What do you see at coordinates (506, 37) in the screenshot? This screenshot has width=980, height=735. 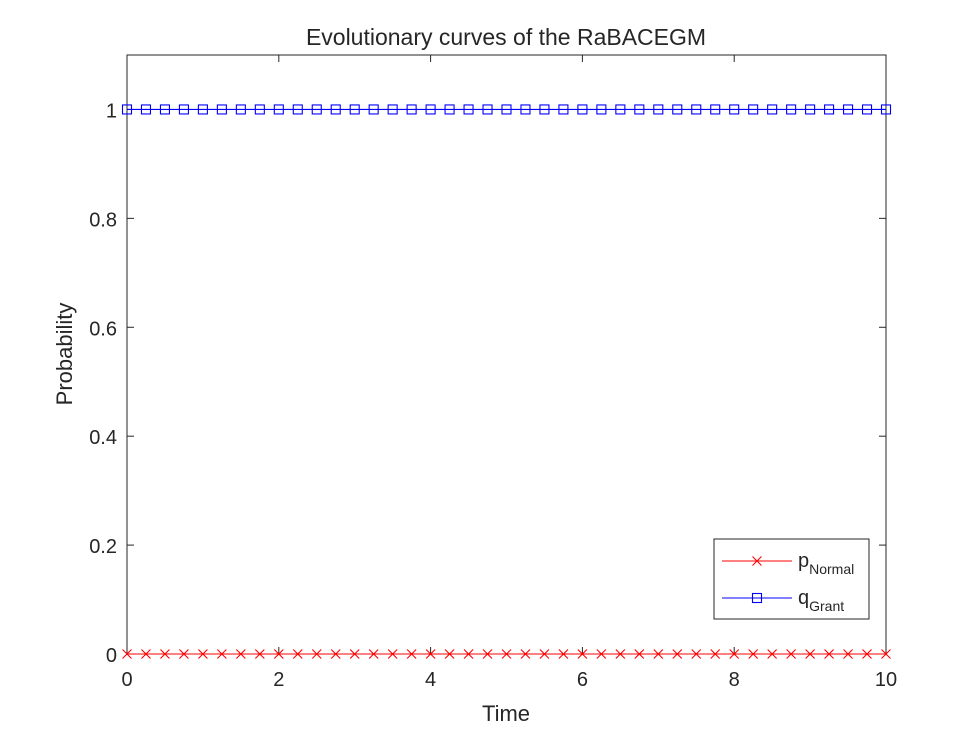 I see `chart-title: Evolutionary curves of the RaBACEGM` at bounding box center [506, 37].